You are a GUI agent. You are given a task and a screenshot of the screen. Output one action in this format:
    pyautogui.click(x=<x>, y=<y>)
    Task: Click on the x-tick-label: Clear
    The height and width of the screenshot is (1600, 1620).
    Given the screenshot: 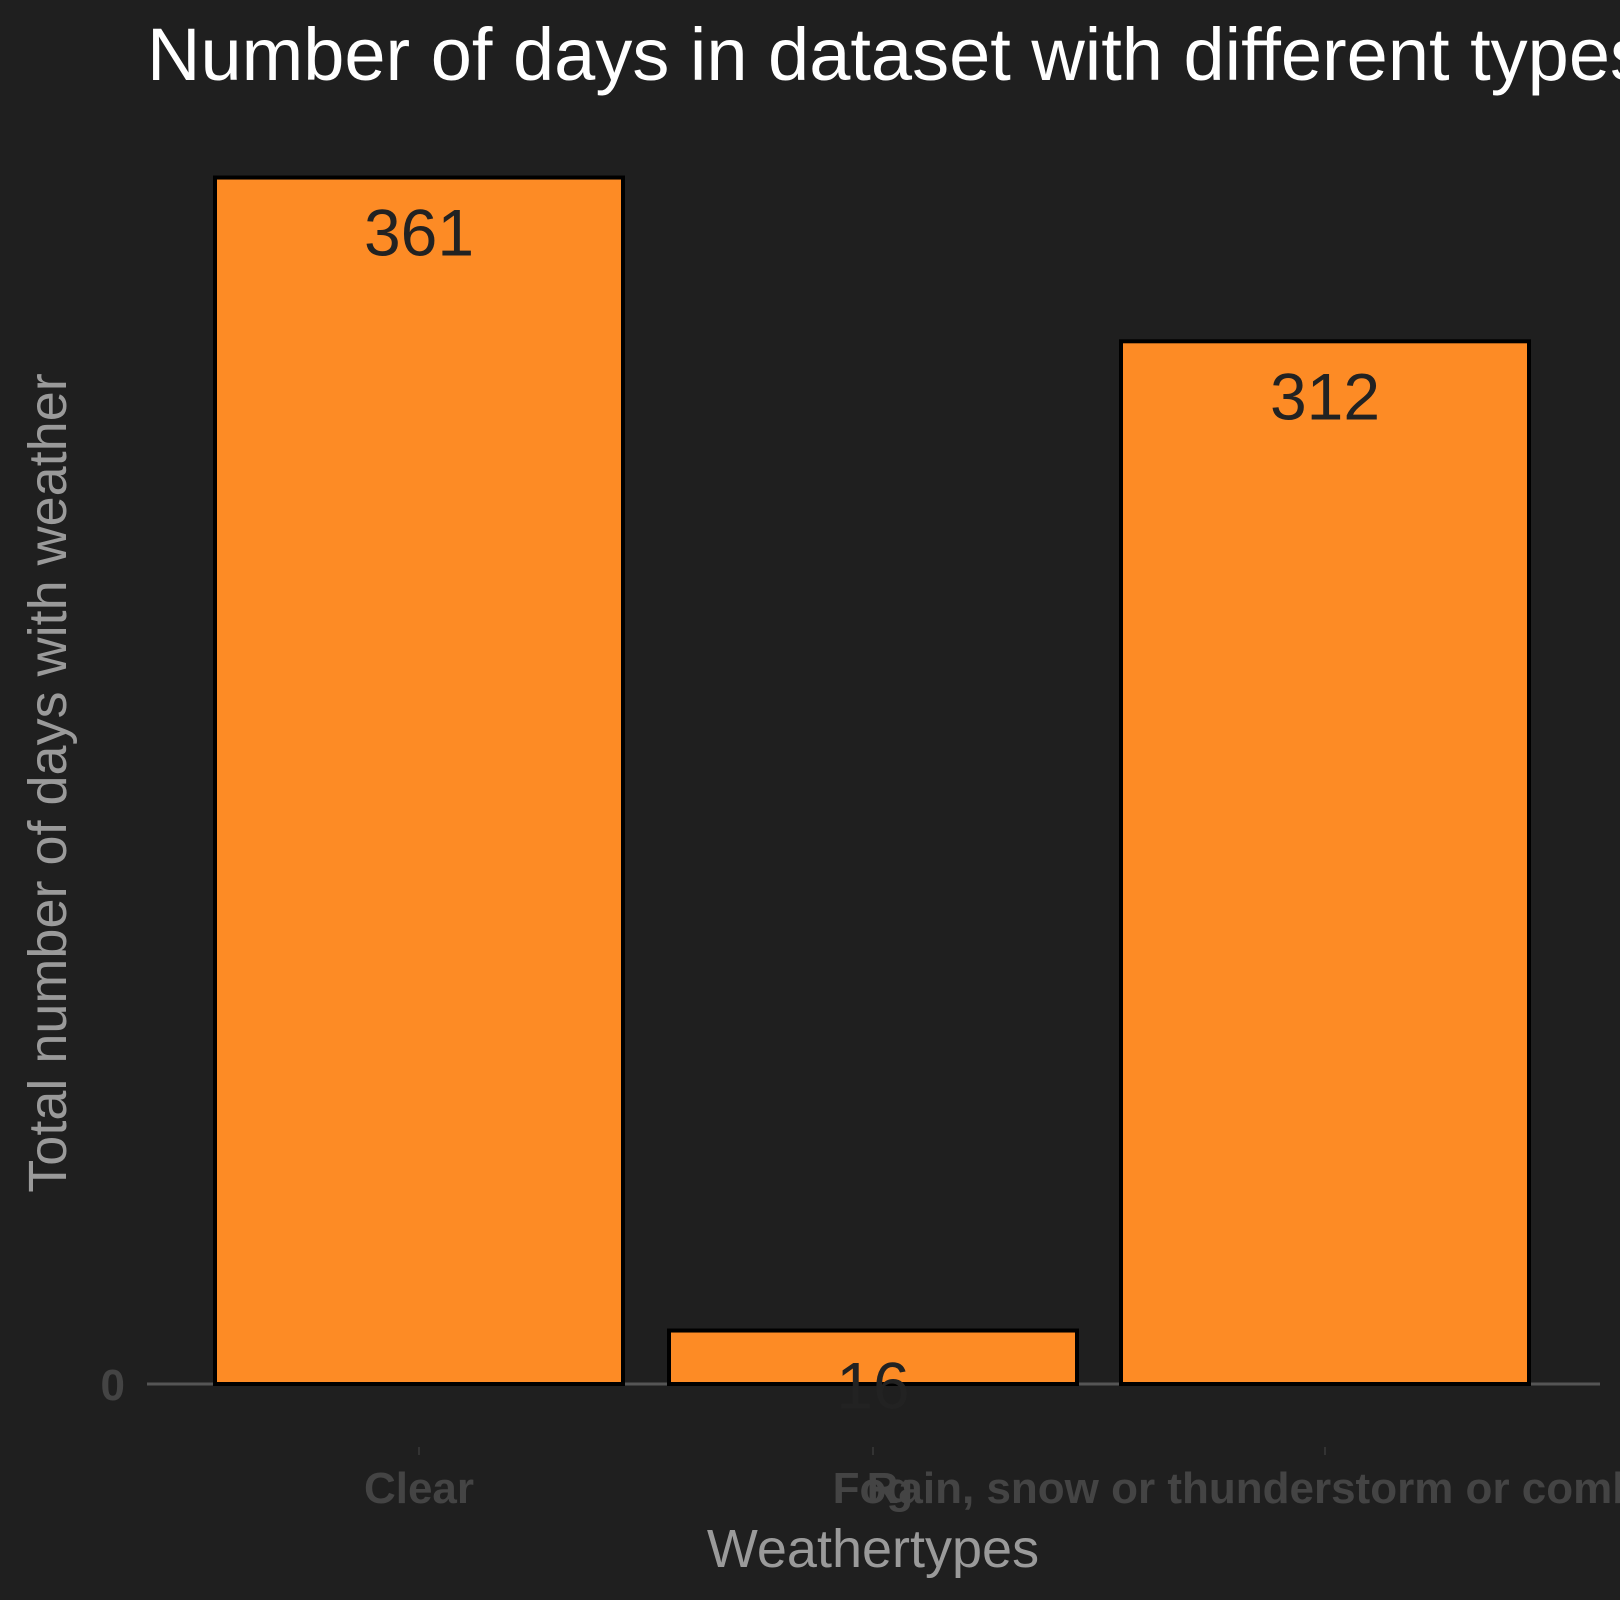 What is the action you would take?
    pyautogui.click(x=419, y=1488)
    